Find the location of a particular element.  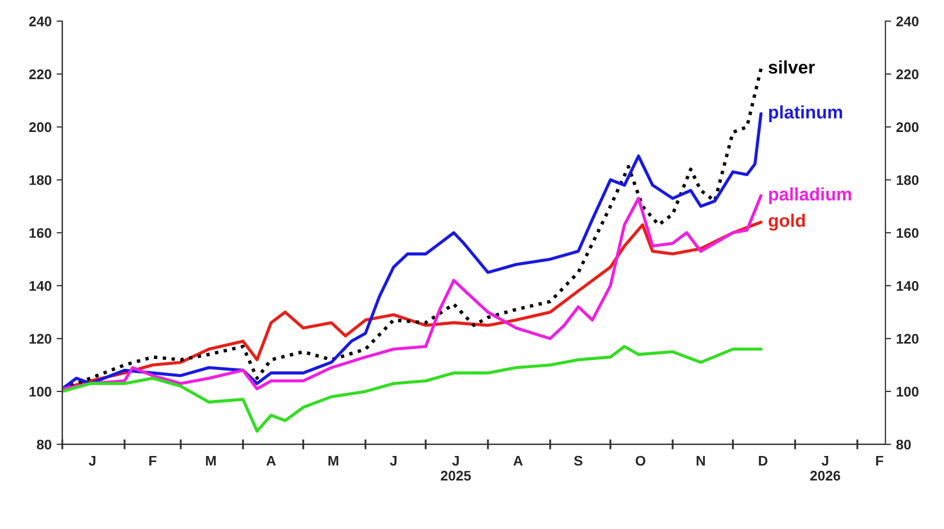

x-tick-label: S is located at coordinates (578, 461).